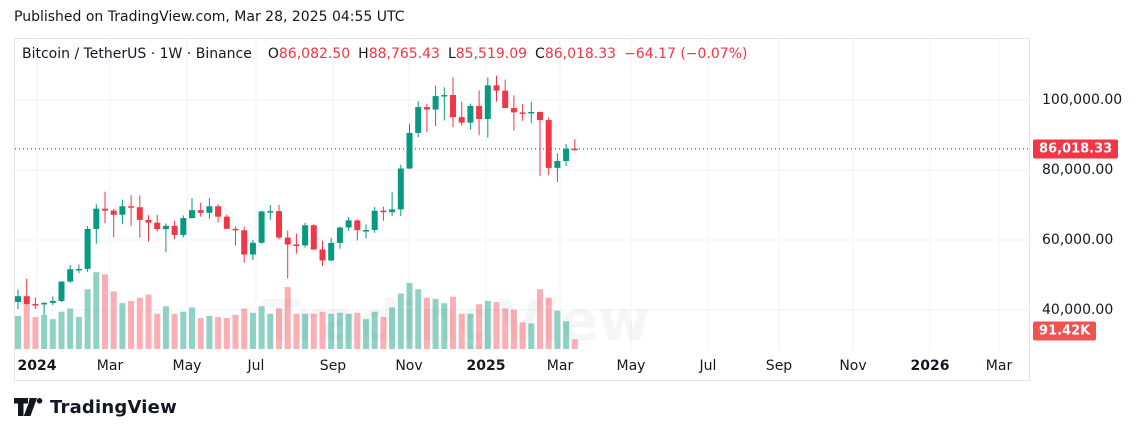 Image resolution: width=1143 pixels, height=428 pixels. What do you see at coordinates (273, 54) in the screenshot?
I see `ohlc-label-o: O` at bounding box center [273, 54].